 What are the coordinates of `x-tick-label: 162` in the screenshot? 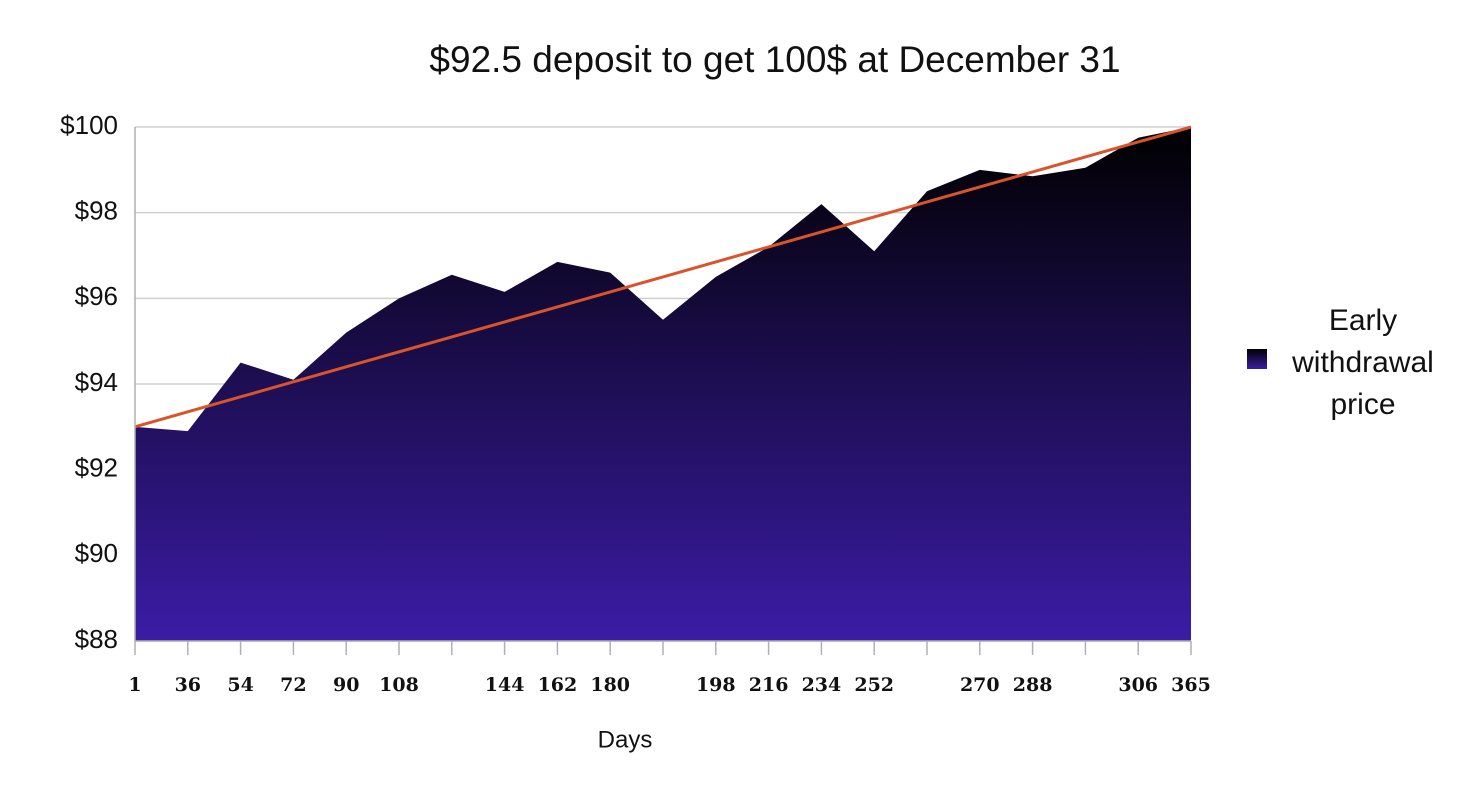 It's located at (558, 685).